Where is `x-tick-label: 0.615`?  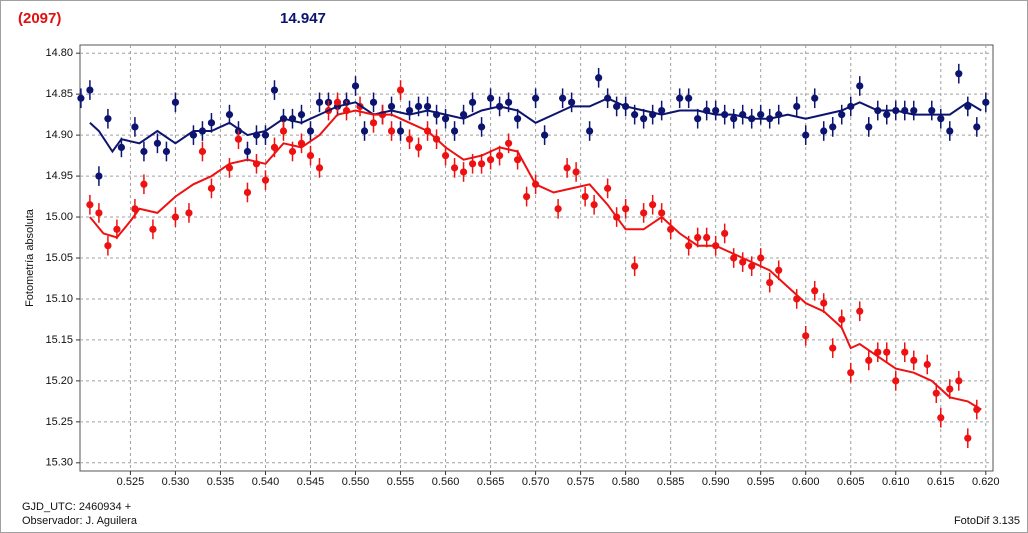 x-tick-label: 0.615 is located at coordinates (941, 482).